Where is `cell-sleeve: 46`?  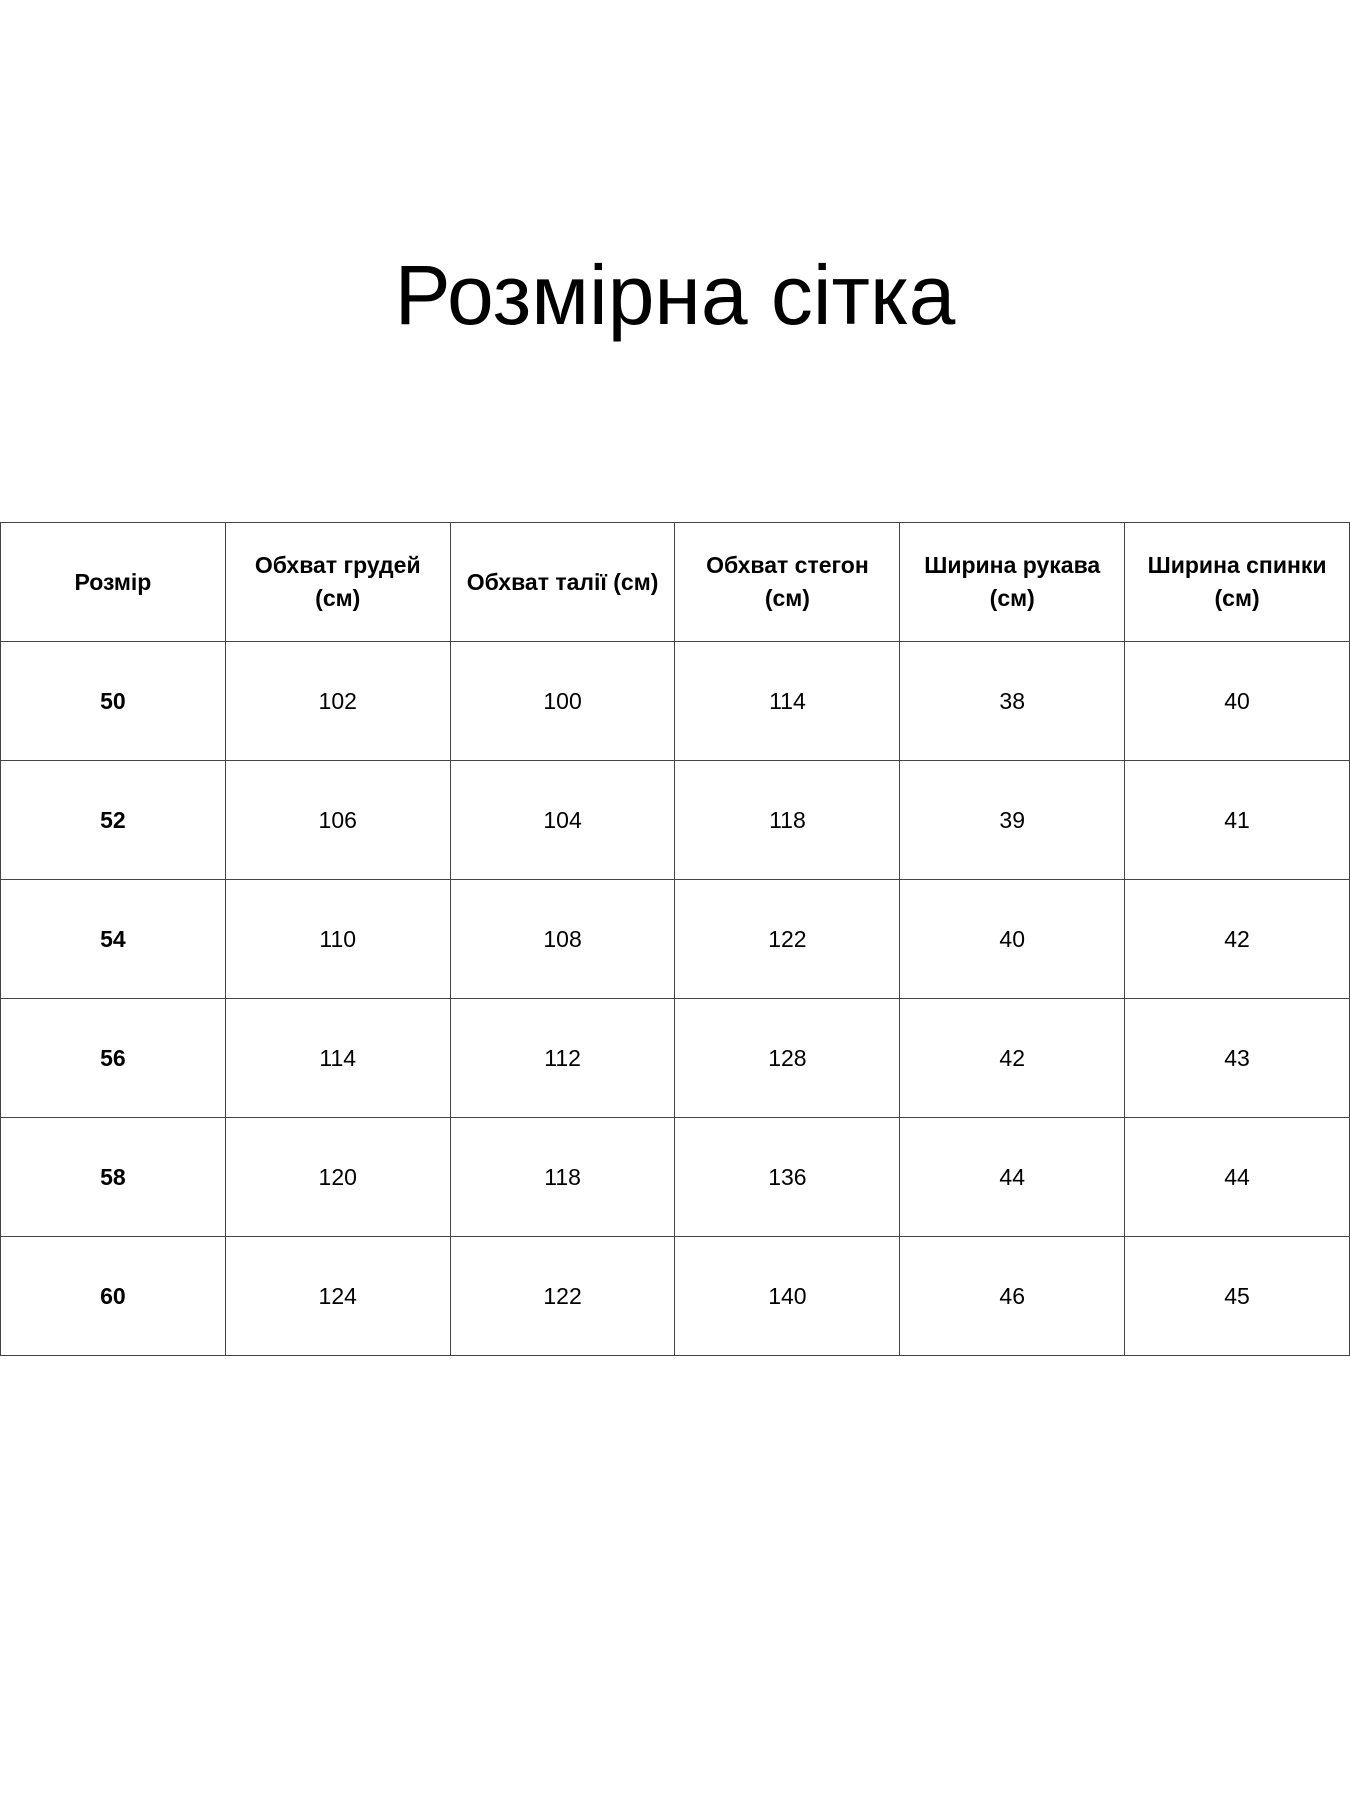
cell-sleeve: 46 is located at coordinates (1012, 1296).